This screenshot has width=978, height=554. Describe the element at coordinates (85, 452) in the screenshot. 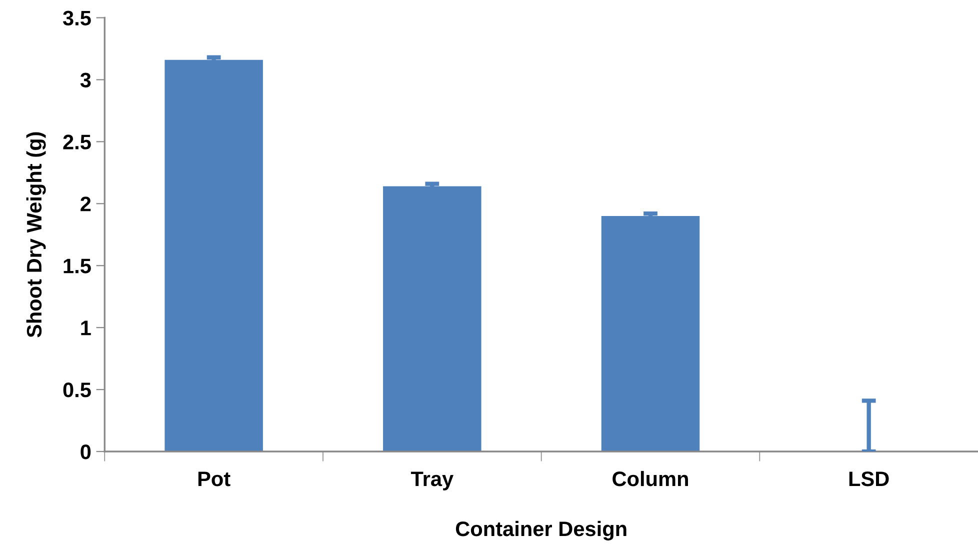

I see `y-tick-label: 0` at that location.